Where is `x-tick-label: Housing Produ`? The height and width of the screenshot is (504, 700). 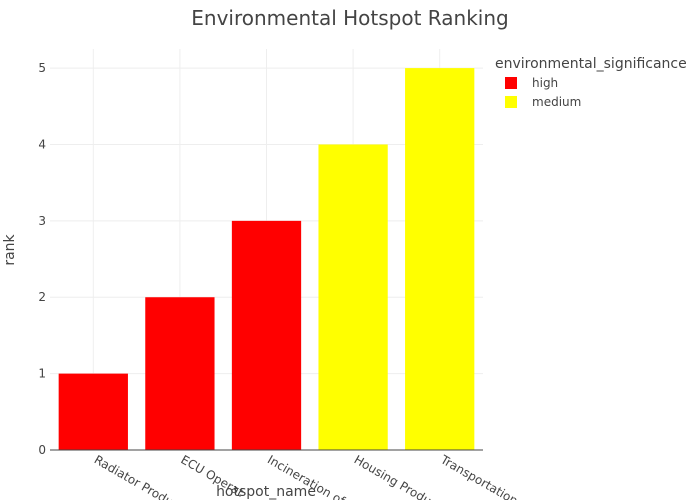
x-tick-label: Housing Produ is located at coordinates (393, 476).